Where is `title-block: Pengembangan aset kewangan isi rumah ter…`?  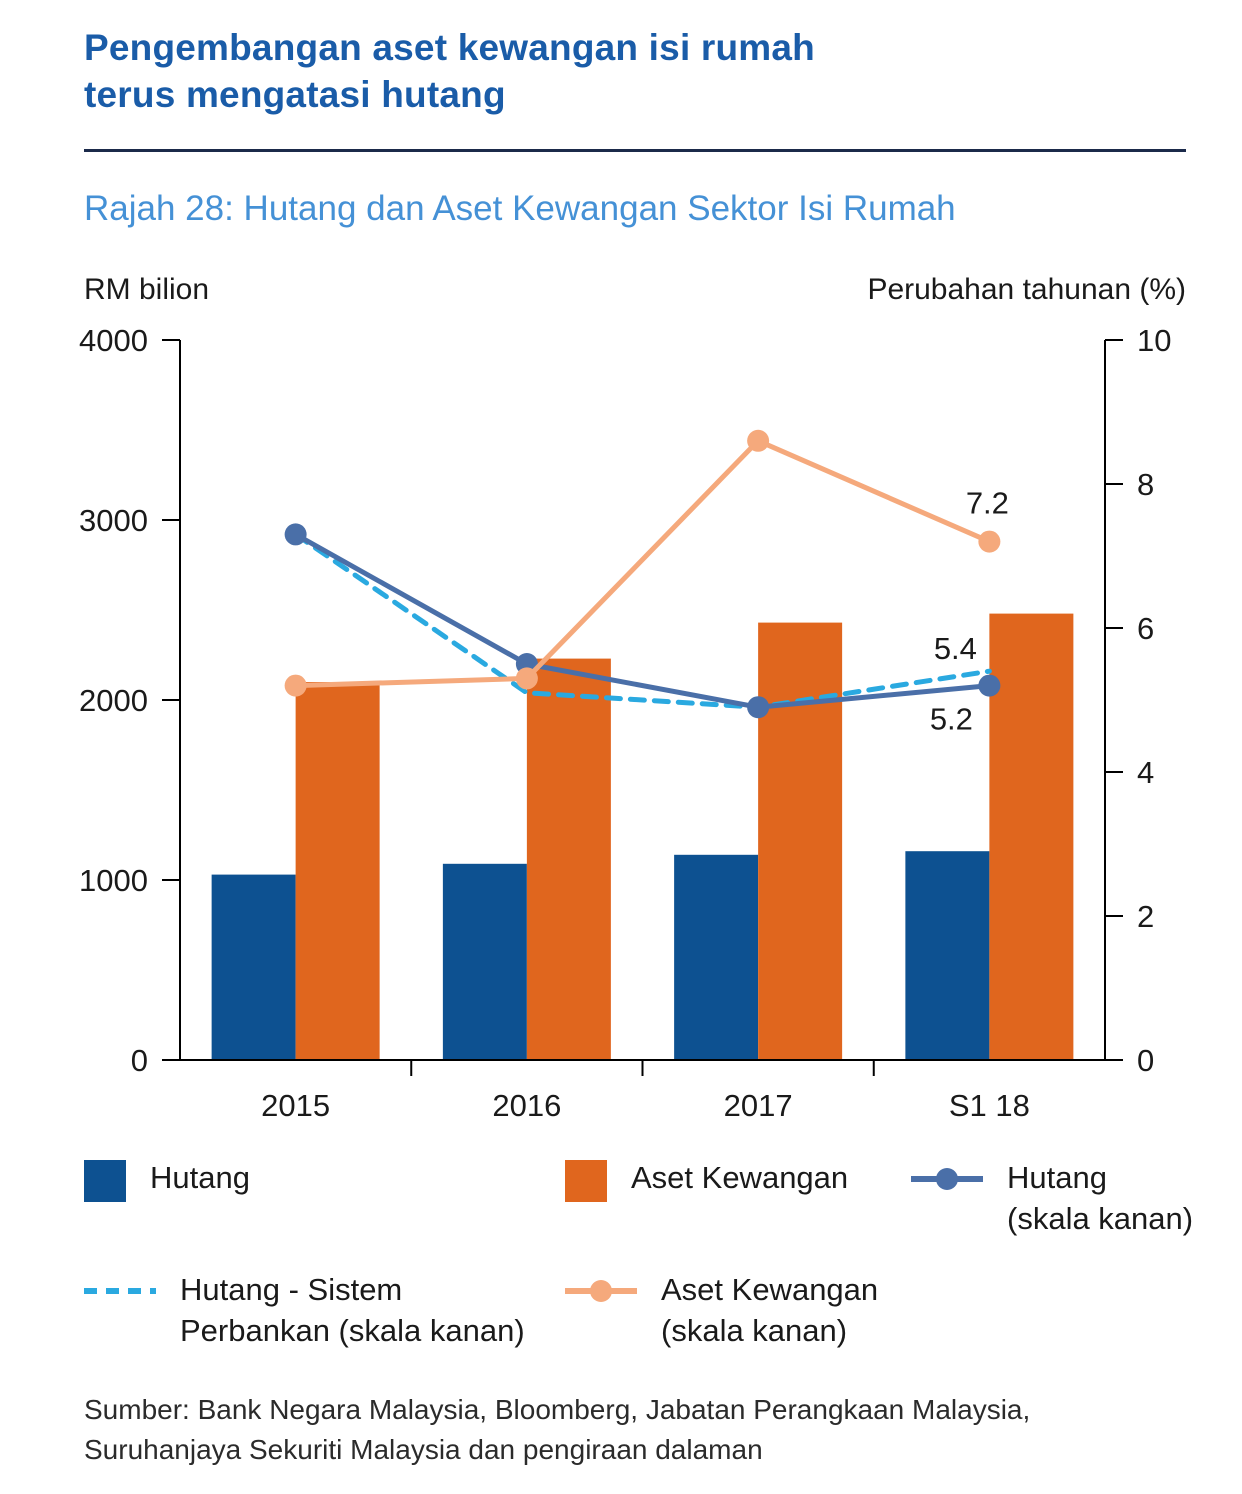 title-block: Pengembangan aset kewangan isi rumah ter… is located at coordinates (621, 71).